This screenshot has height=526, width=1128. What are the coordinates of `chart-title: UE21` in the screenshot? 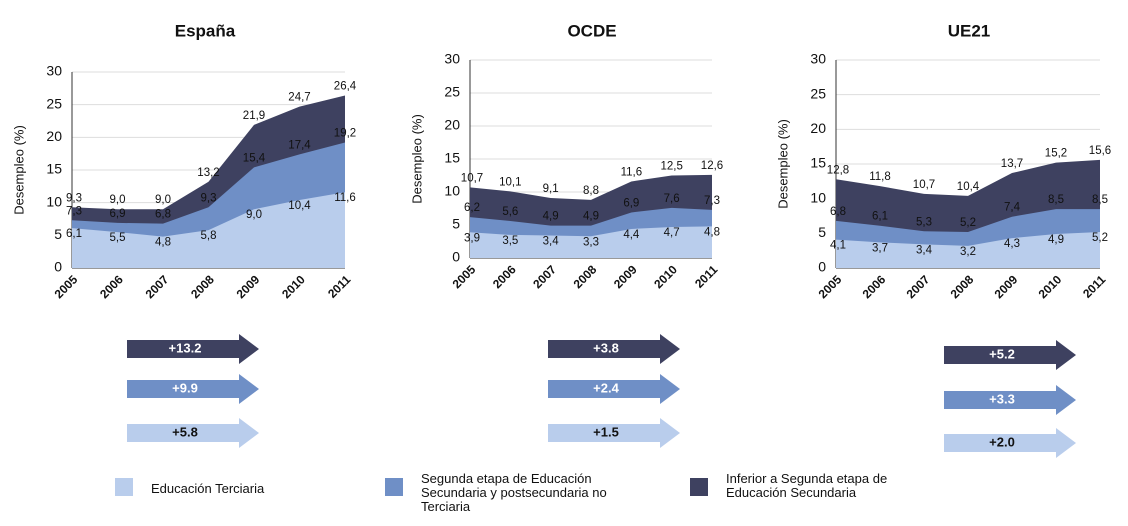 It's located at (969, 30).